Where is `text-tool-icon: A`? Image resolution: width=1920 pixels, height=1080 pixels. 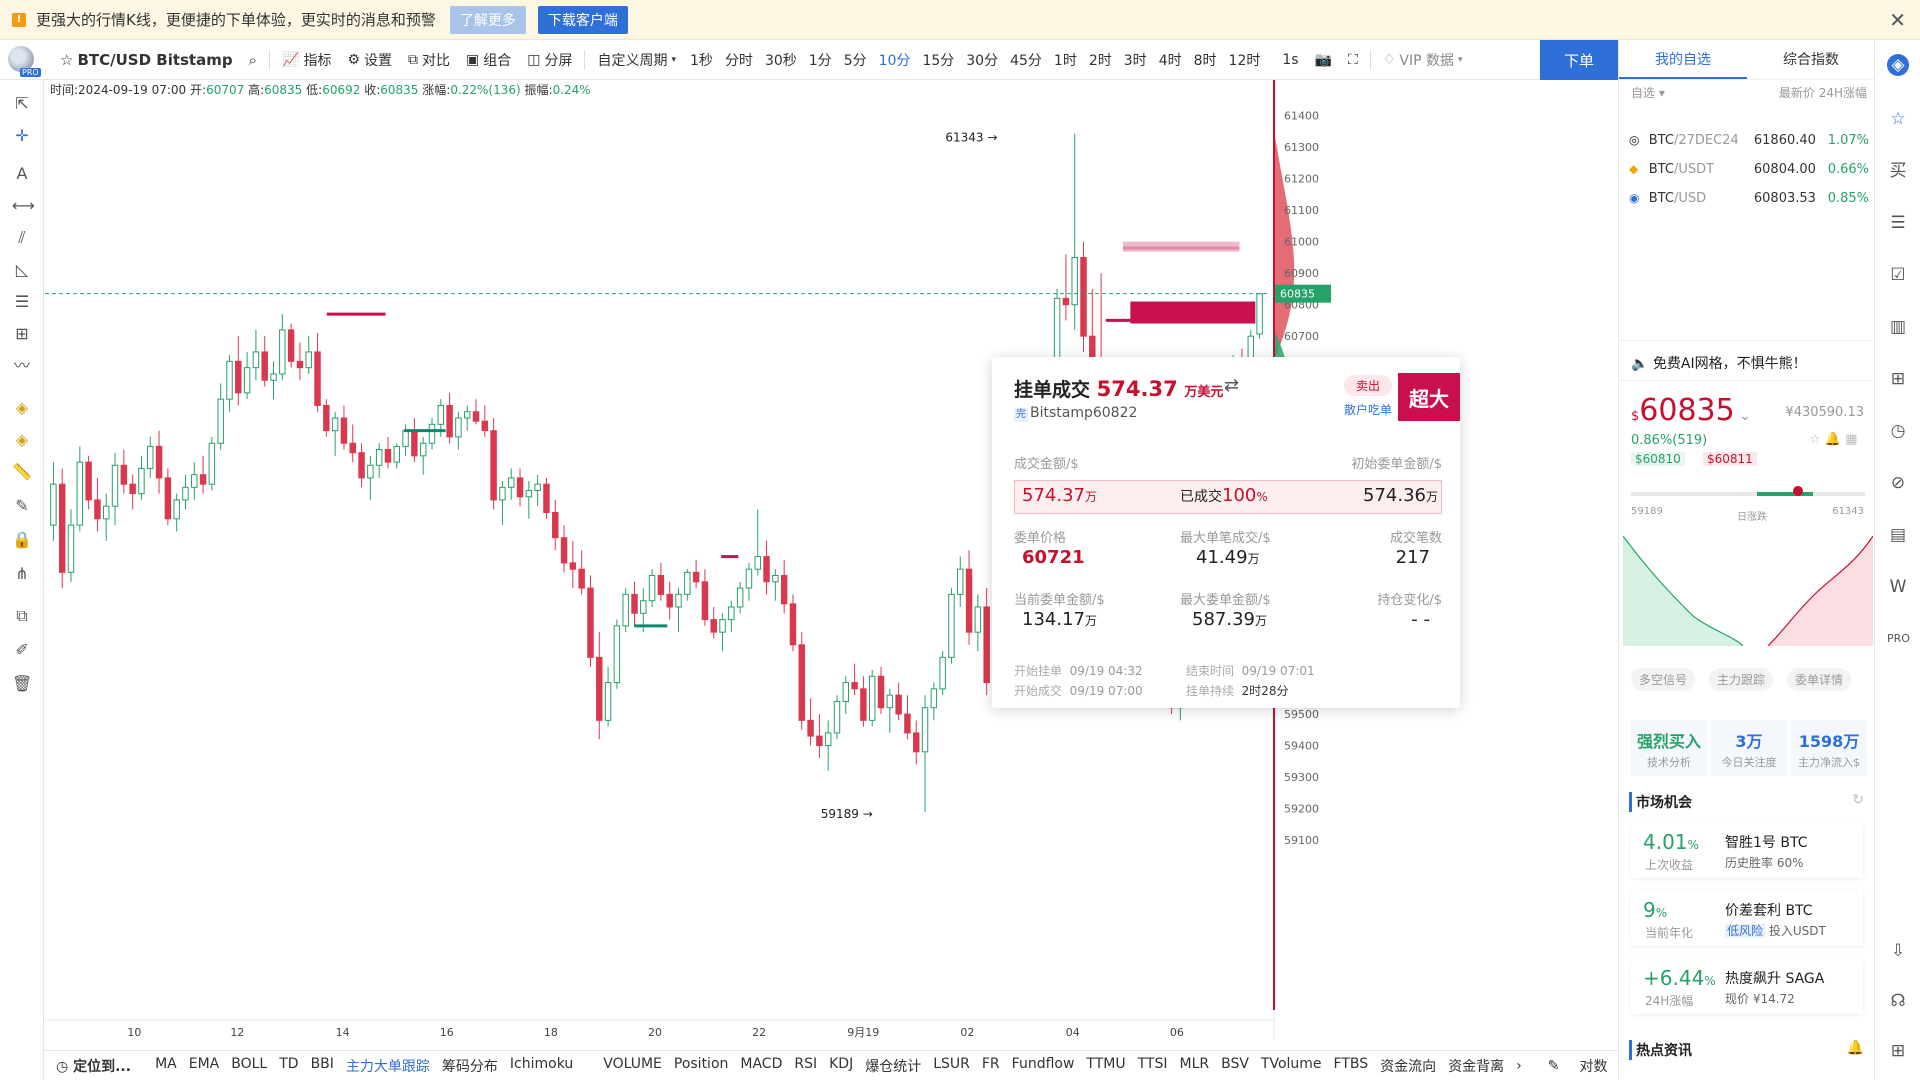
text-tool-icon: A is located at coordinates (22, 173).